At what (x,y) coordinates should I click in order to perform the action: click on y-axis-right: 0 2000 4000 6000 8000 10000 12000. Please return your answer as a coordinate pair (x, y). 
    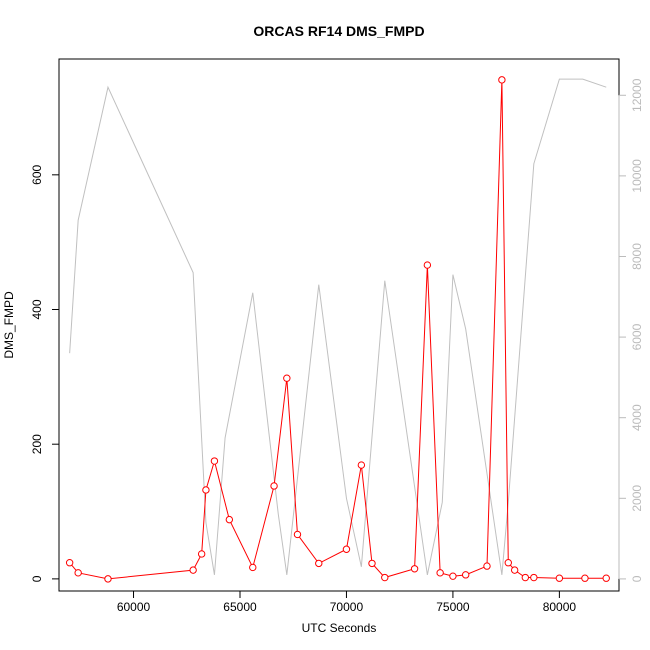
    Looking at the image, I should click on (631, 330).